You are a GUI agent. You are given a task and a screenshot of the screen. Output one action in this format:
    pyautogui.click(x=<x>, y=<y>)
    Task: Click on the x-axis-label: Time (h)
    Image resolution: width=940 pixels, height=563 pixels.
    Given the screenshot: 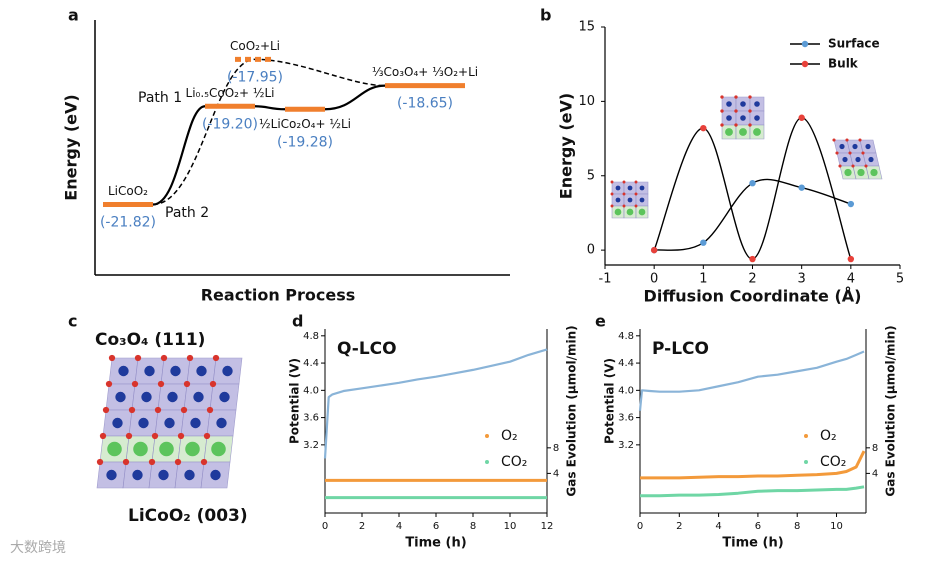 What is the action you would take?
    pyautogui.click(x=752, y=543)
    